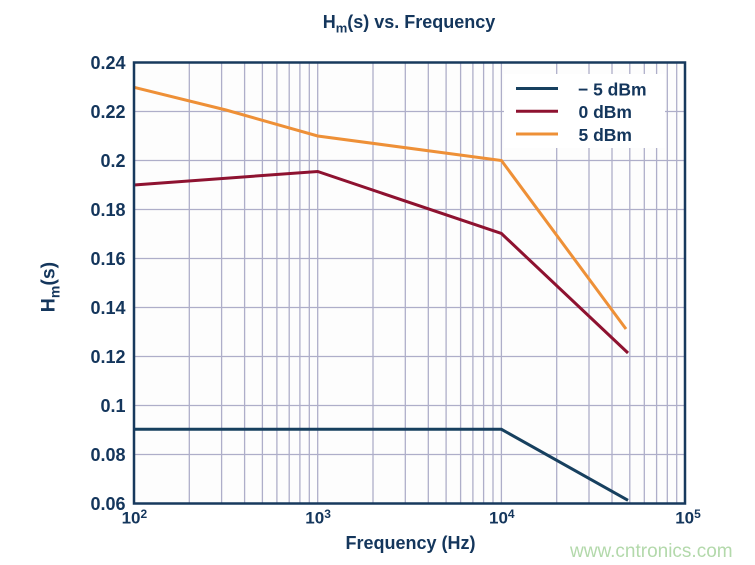 The width and height of the screenshot is (755, 565). I want to click on svg-text: 10³, so click(318, 517).